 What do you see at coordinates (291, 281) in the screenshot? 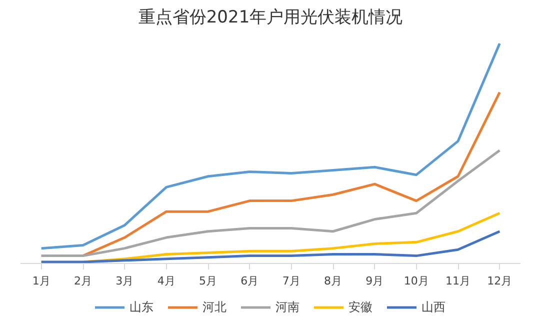
I see `x-tick-label: 7月` at bounding box center [291, 281].